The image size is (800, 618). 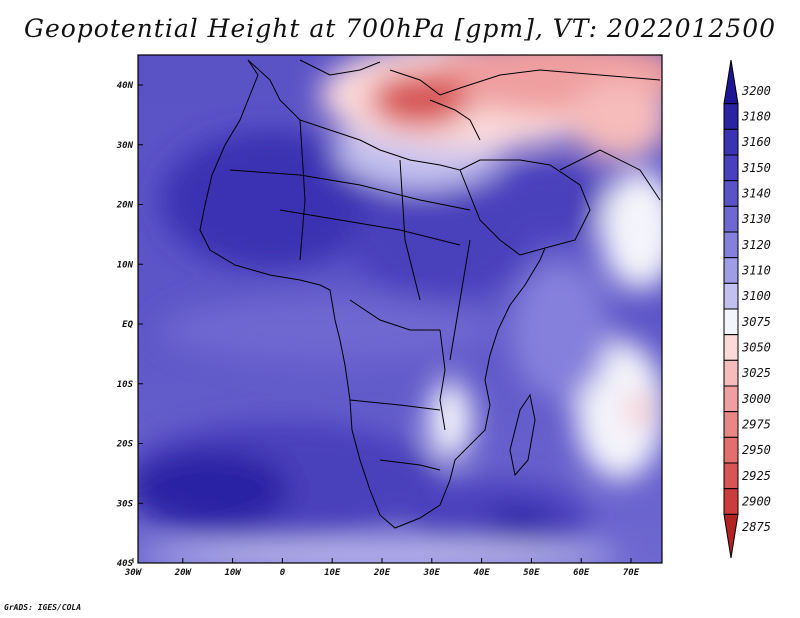 I want to click on lon-label: 20W, so click(x=183, y=573).